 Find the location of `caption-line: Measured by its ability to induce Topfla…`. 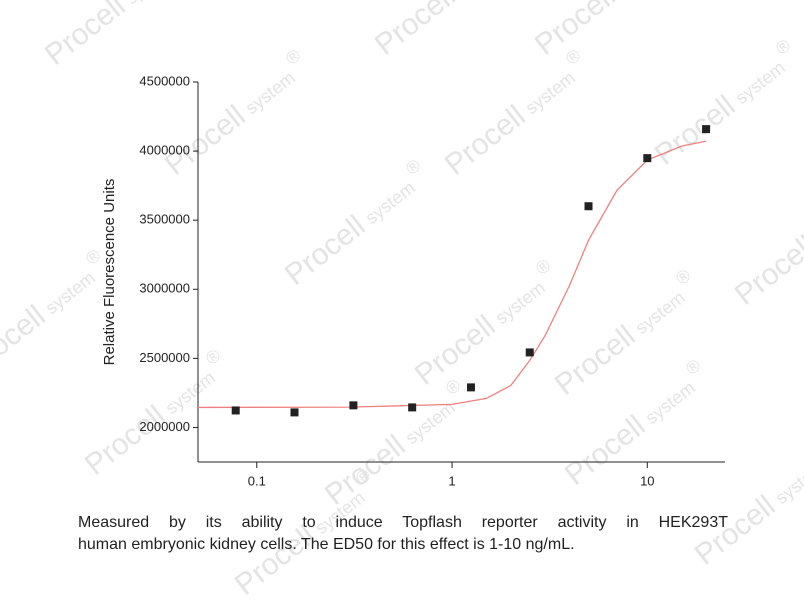

caption-line: Measured by its ability to induce Topfla… is located at coordinates (403, 522).